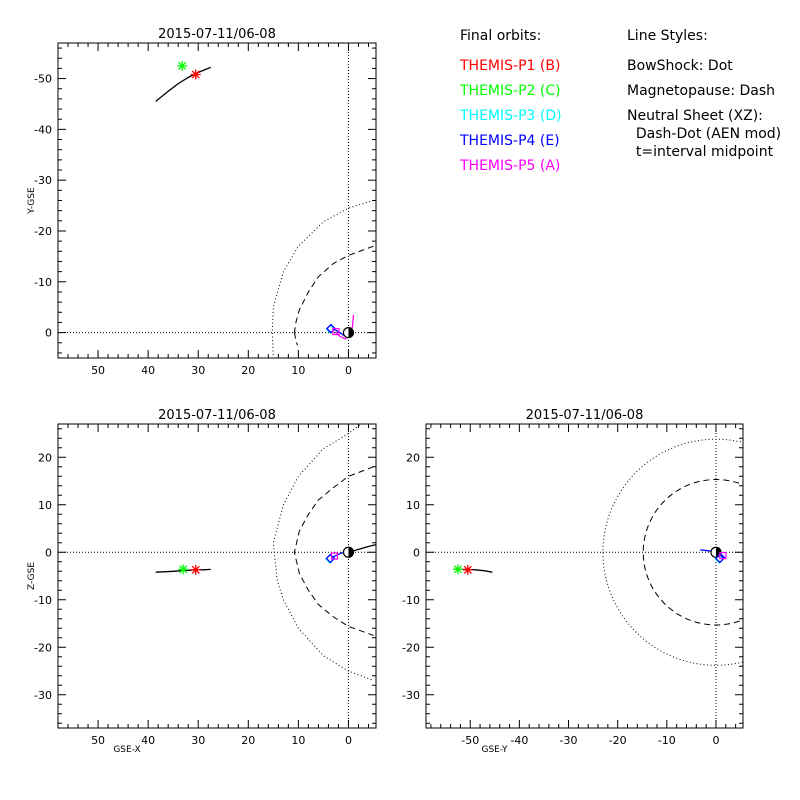  What do you see at coordinates (32, 201) in the screenshot?
I see `y-axis-label: Y-GSE` at bounding box center [32, 201].